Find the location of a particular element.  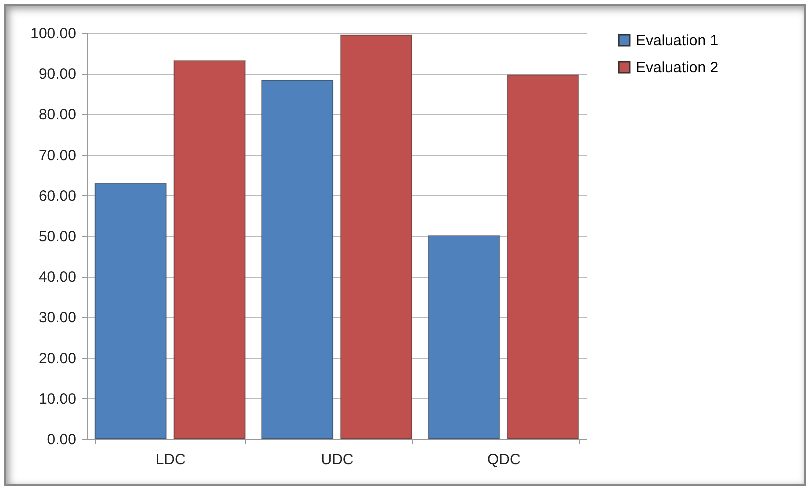

x-tick-label: QDC is located at coordinates (504, 460).